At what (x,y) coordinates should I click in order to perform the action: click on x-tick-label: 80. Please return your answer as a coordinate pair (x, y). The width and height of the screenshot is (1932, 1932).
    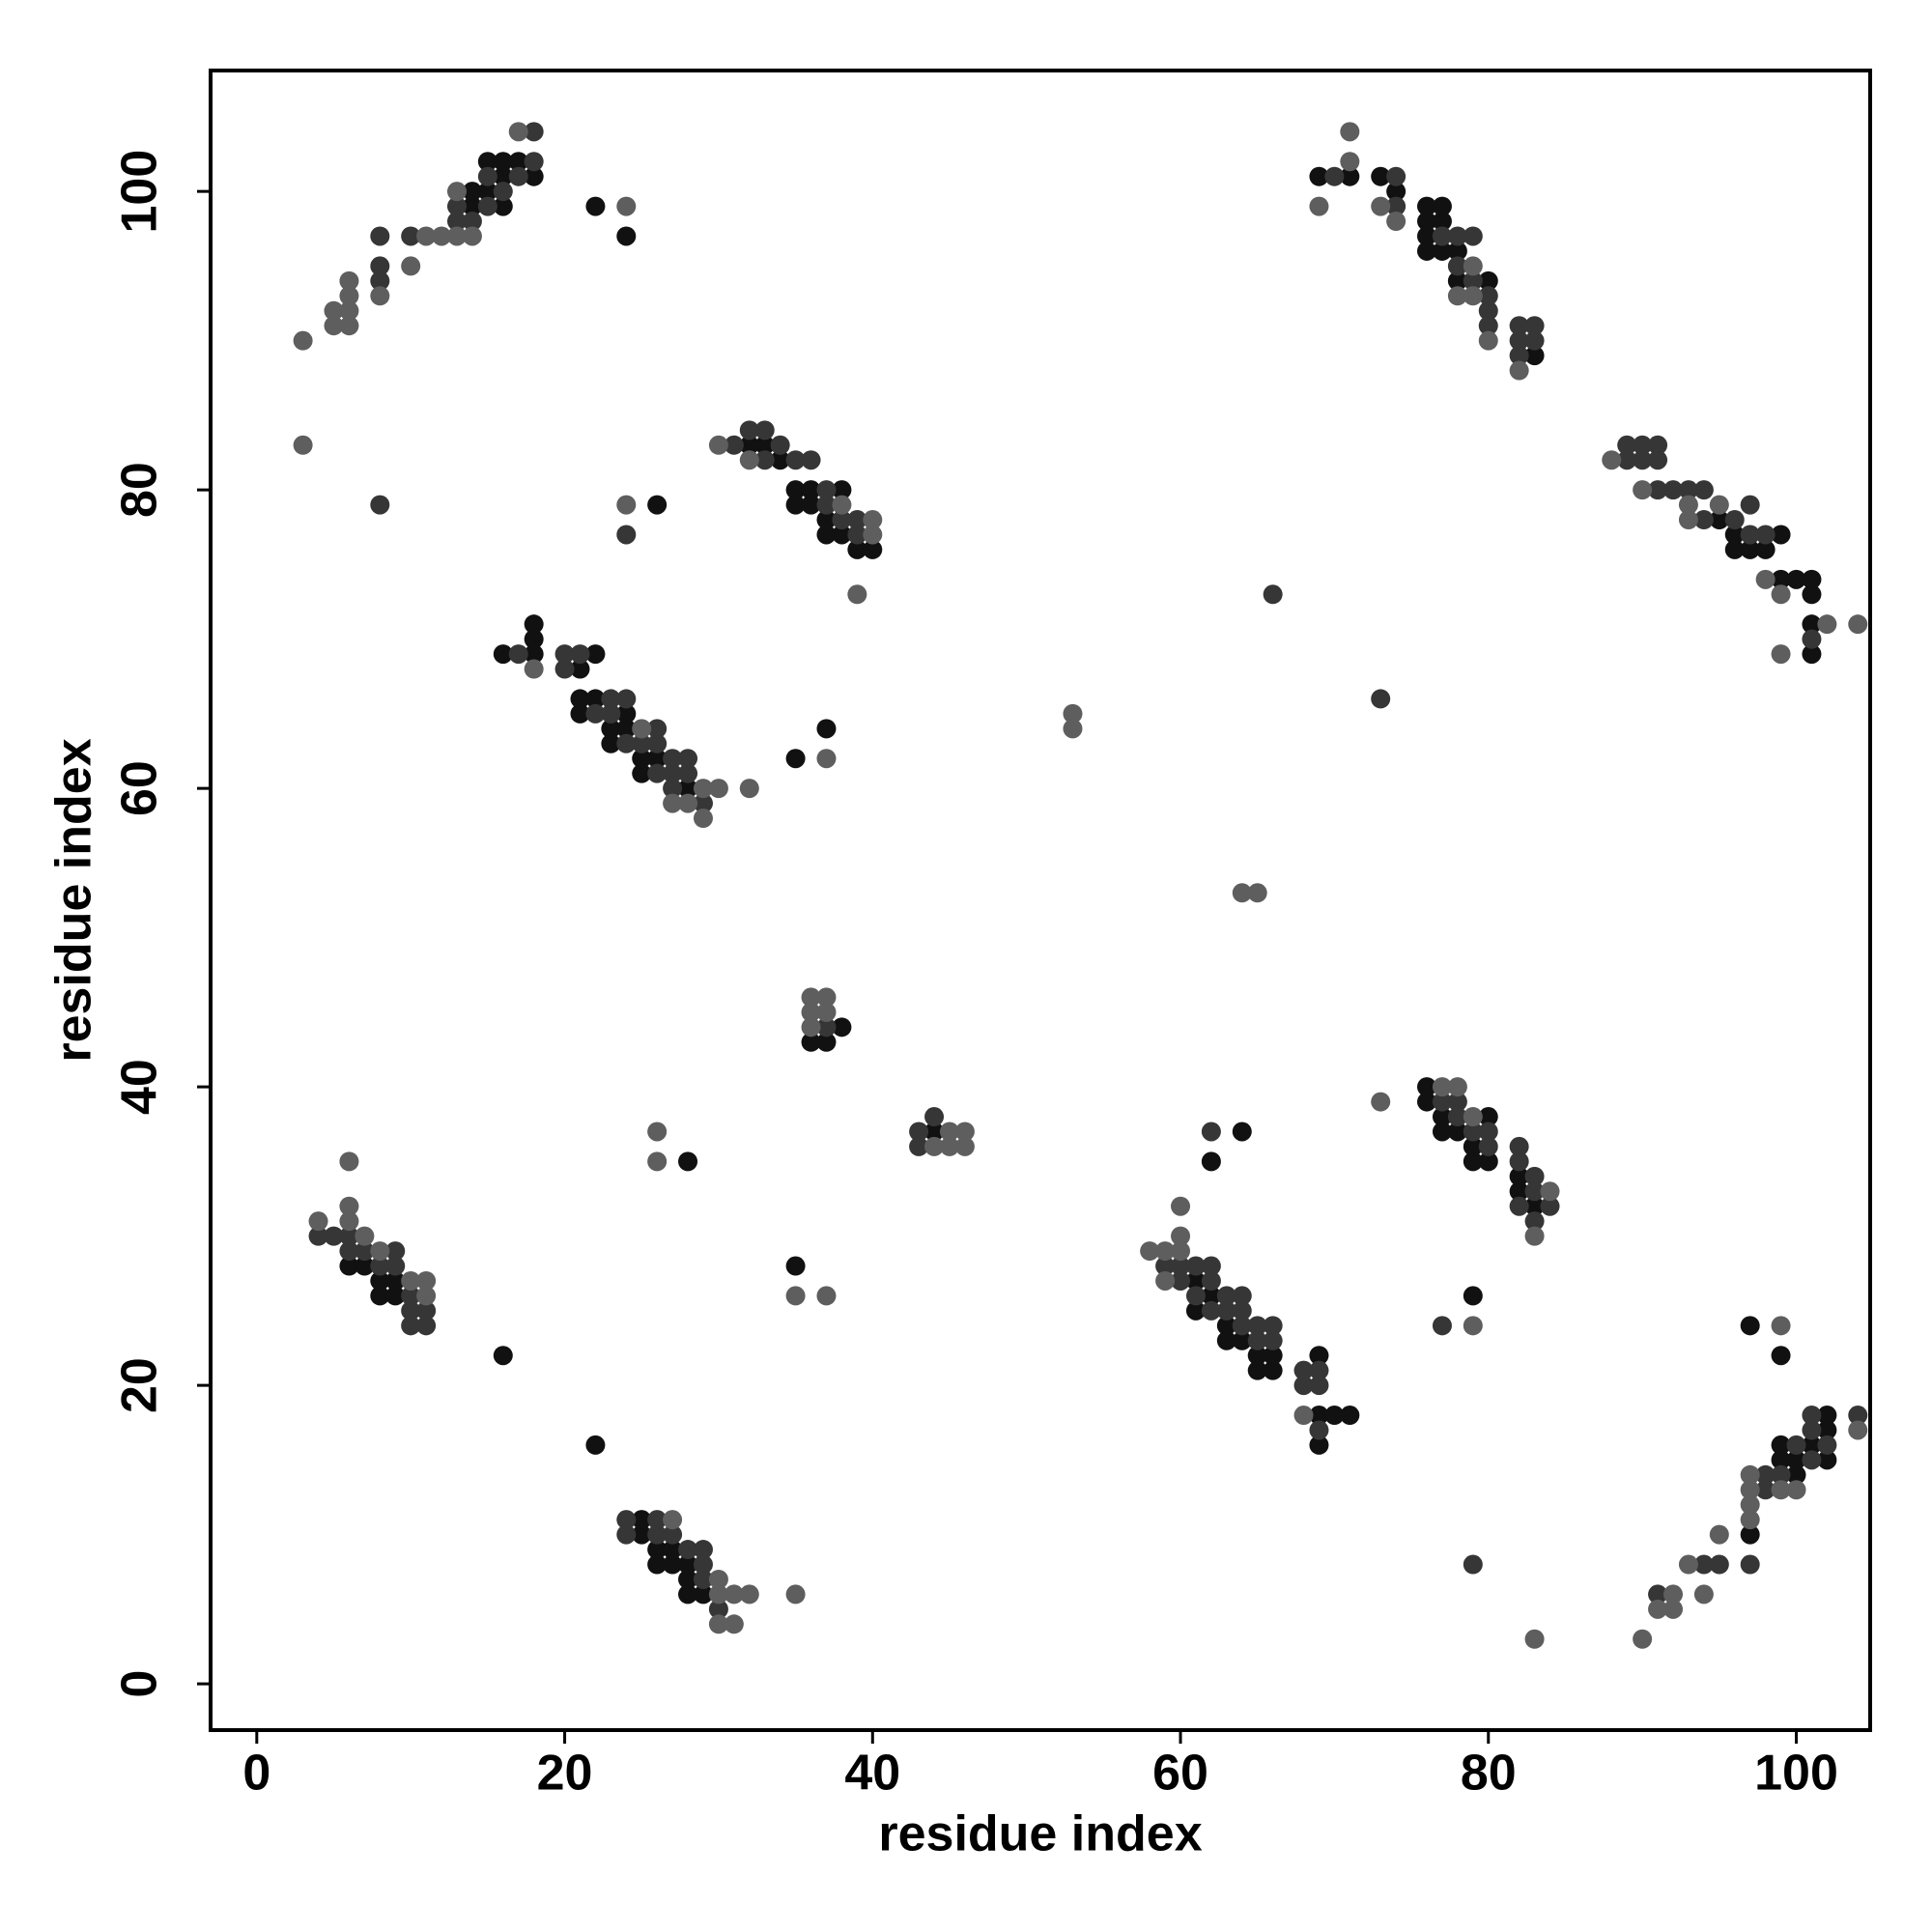
    Looking at the image, I should click on (1489, 1774).